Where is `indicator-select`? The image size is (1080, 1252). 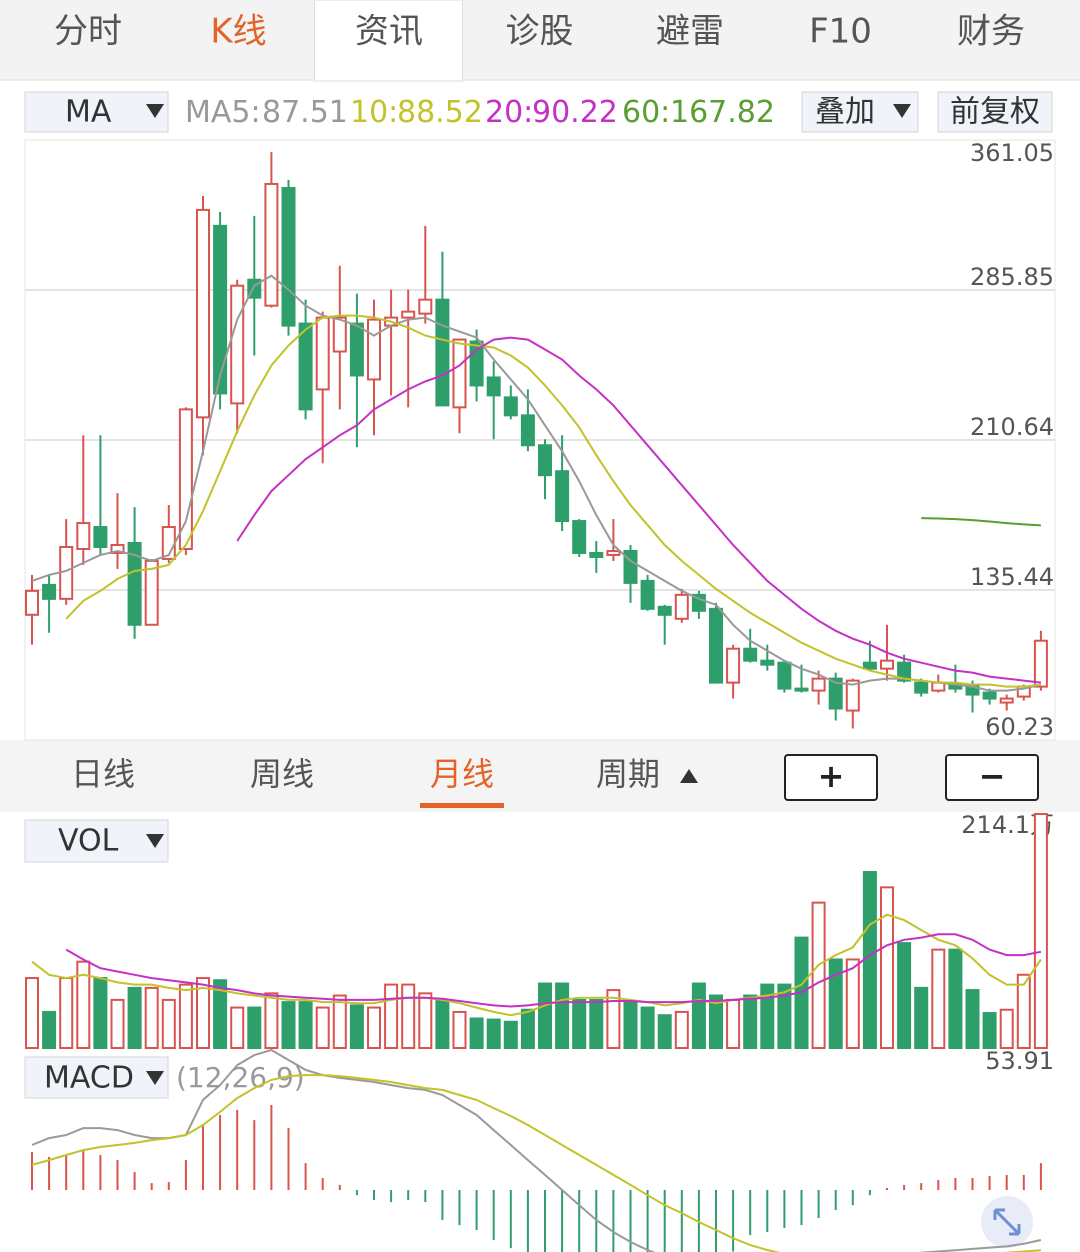
indicator-select is located at coordinates (96, 112).